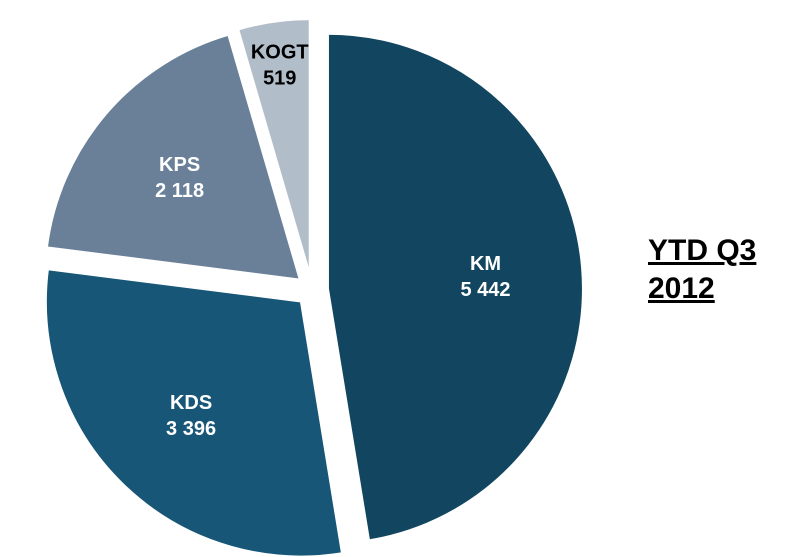 Image resolution: width=787 pixels, height=557 pixels. What do you see at coordinates (280, 53) in the screenshot?
I see `slice-name: KOGT` at bounding box center [280, 53].